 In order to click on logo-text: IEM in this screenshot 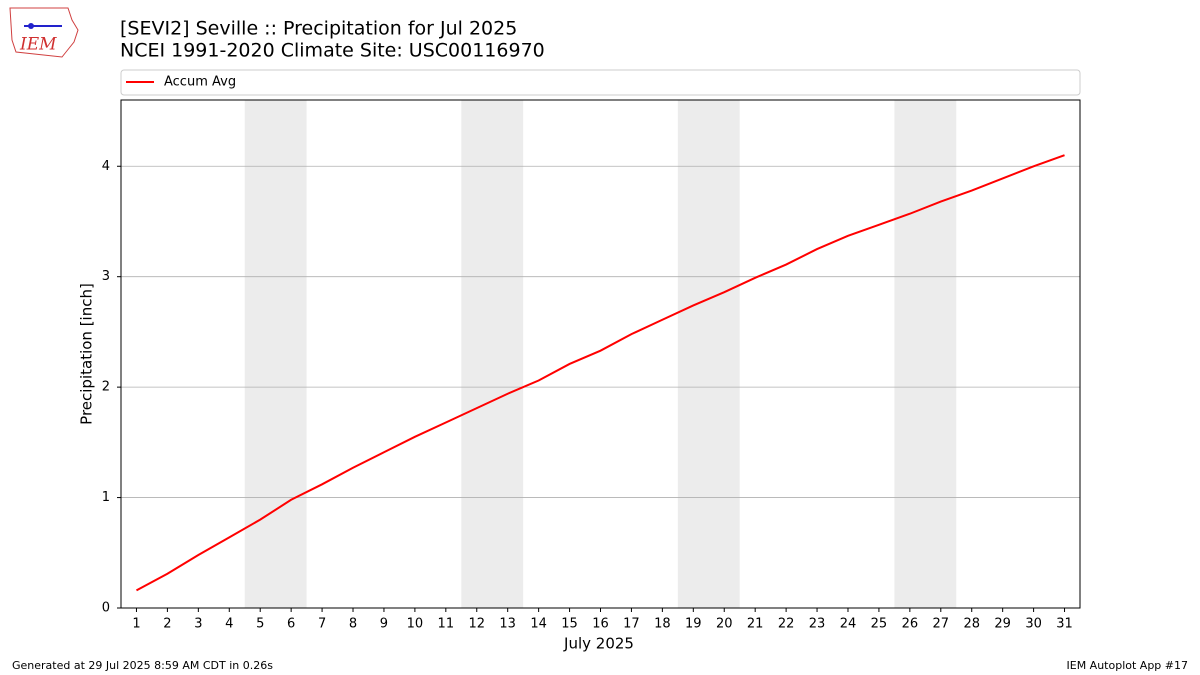, I will do `click(38, 45)`.